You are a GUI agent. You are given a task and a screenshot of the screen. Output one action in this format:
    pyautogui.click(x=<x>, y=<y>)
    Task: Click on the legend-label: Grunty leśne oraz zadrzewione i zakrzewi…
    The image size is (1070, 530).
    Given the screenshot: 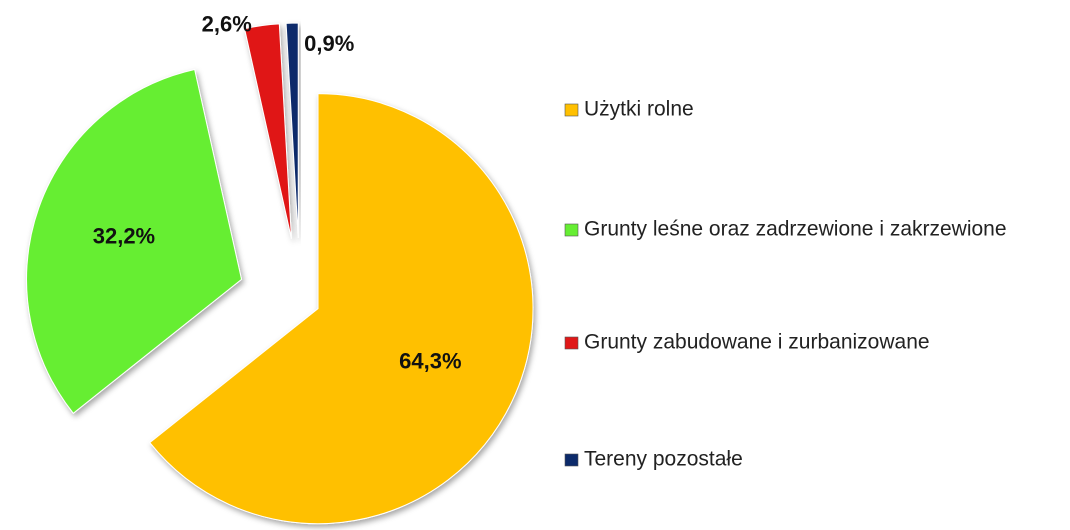 What is the action you would take?
    pyautogui.click(x=795, y=229)
    